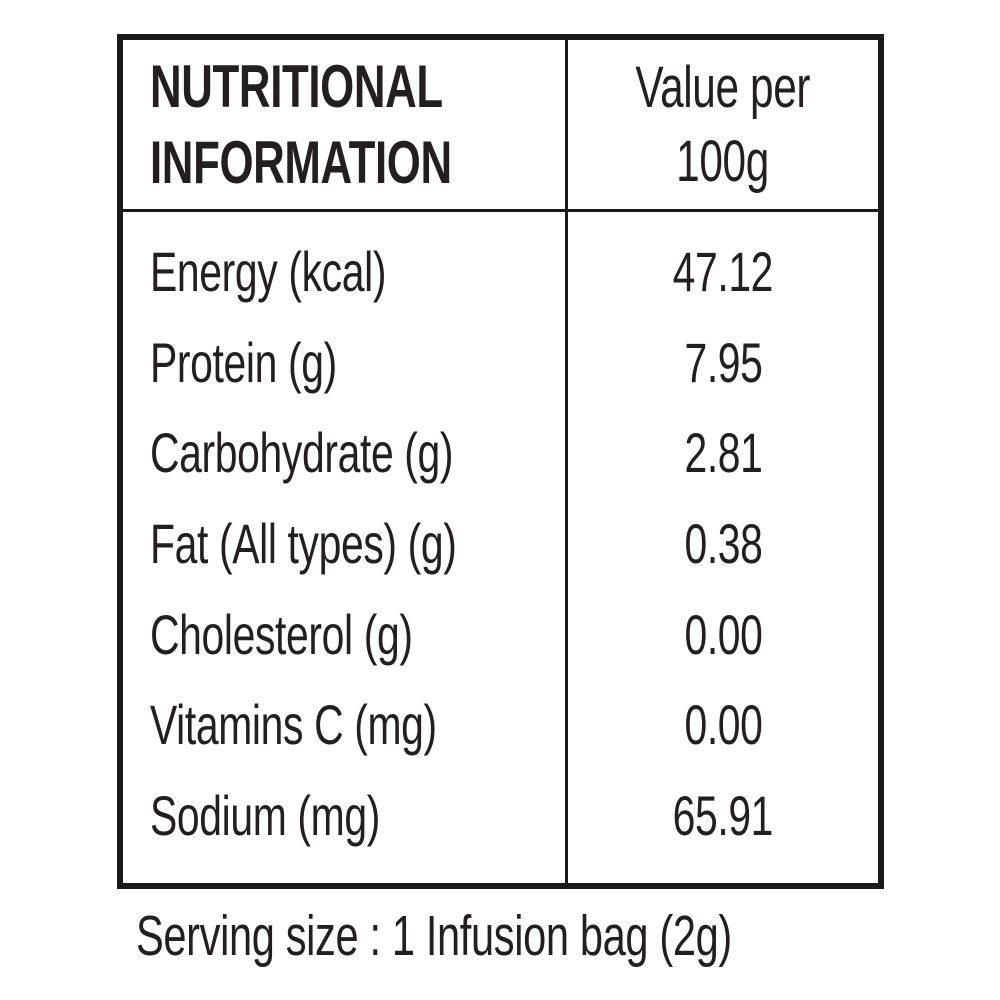  Describe the element at coordinates (302, 453) in the screenshot. I see `nutrient-label-text: Carbohydrate (g)` at that location.